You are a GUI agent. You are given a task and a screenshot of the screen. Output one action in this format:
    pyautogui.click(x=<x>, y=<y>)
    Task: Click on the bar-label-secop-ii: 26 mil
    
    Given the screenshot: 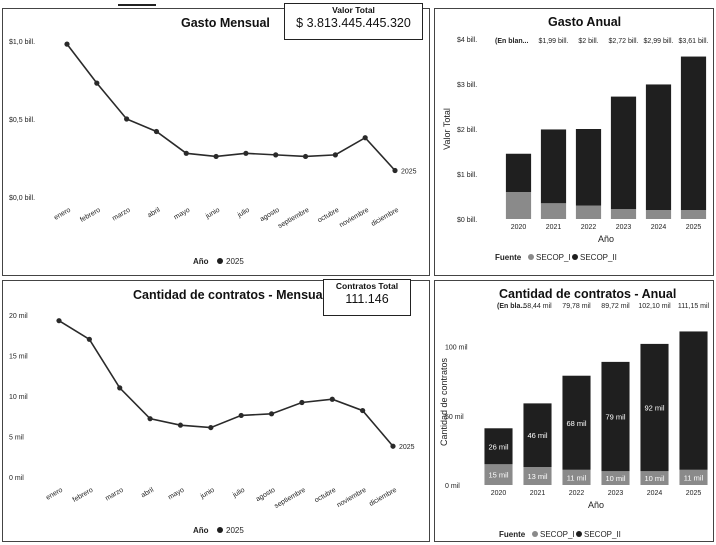 What is the action you would take?
    pyautogui.click(x=498, y=446)
    